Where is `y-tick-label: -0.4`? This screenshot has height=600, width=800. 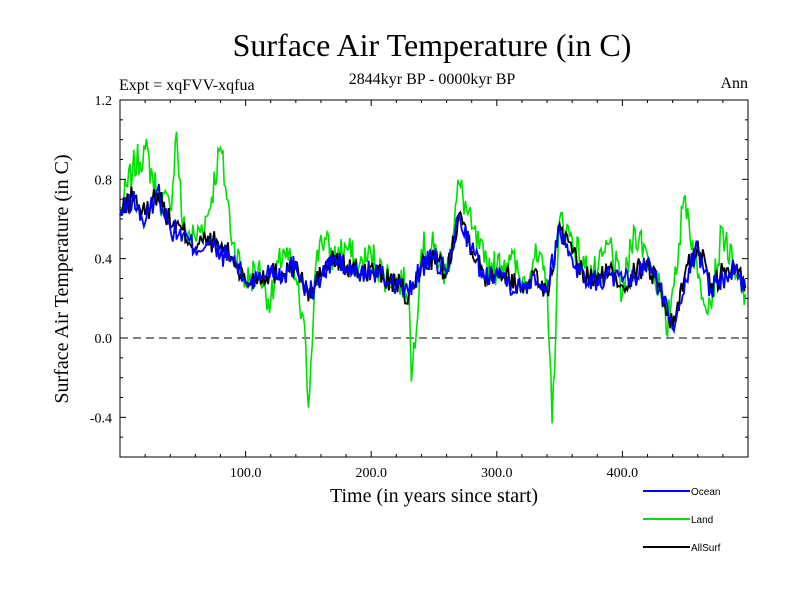
y-tick-label: -0.4 is located at coordinates (101, 418).